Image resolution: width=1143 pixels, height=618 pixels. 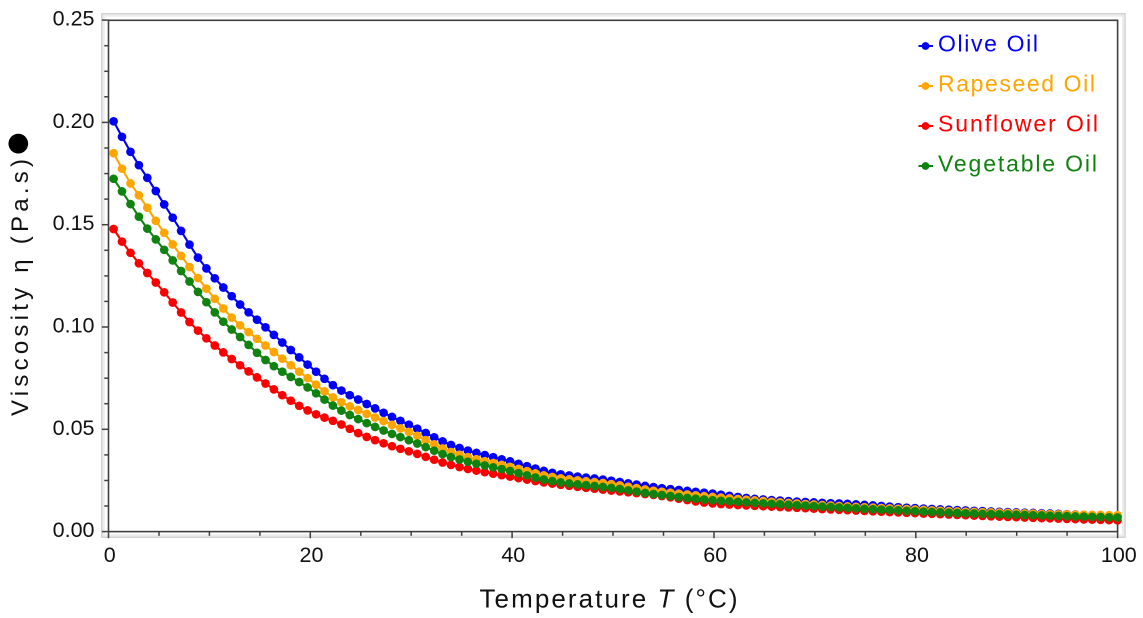 What do you see at coordinates (312, 555) in the screenshot?
I see `svg-text: 20` at bounding box center [312, 555].